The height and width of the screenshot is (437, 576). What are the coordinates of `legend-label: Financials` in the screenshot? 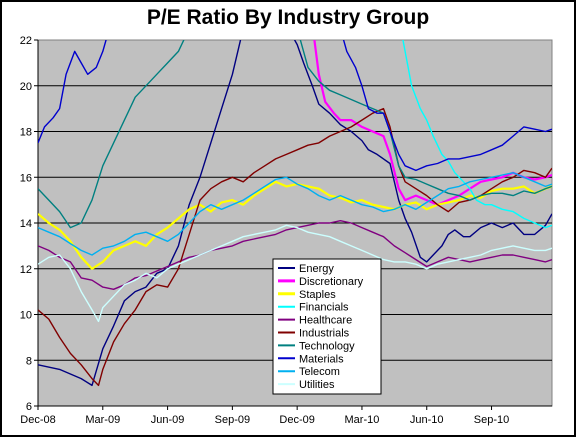 It's located at (324, 308).